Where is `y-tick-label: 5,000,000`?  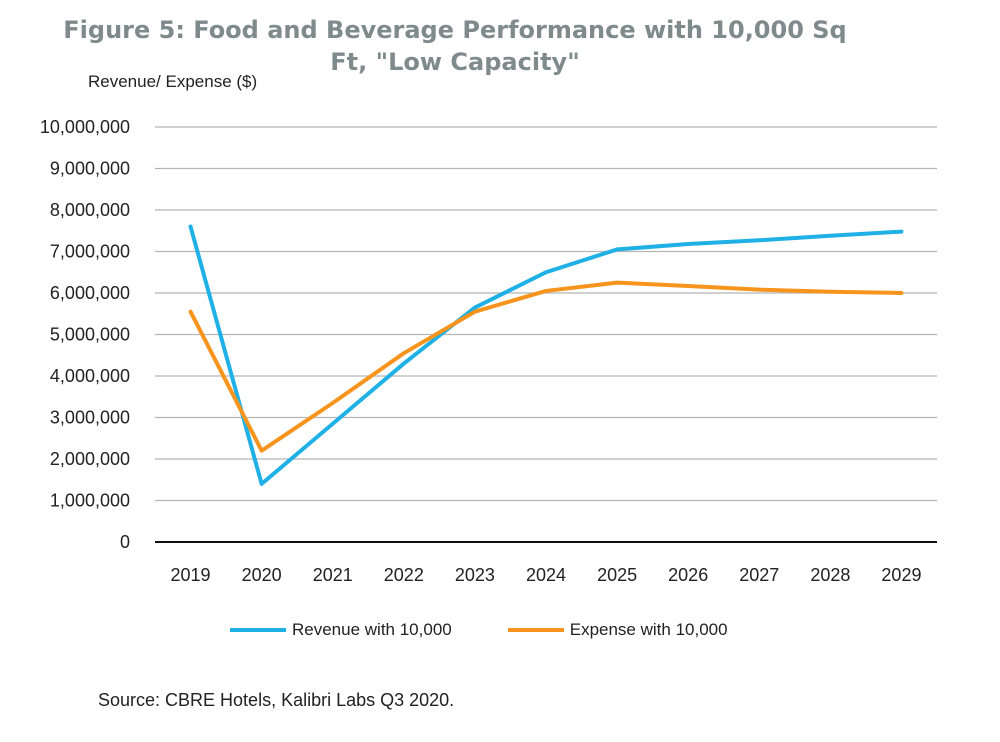 y-tick-label: 5,000,000 is located at coordinates (90, 335).